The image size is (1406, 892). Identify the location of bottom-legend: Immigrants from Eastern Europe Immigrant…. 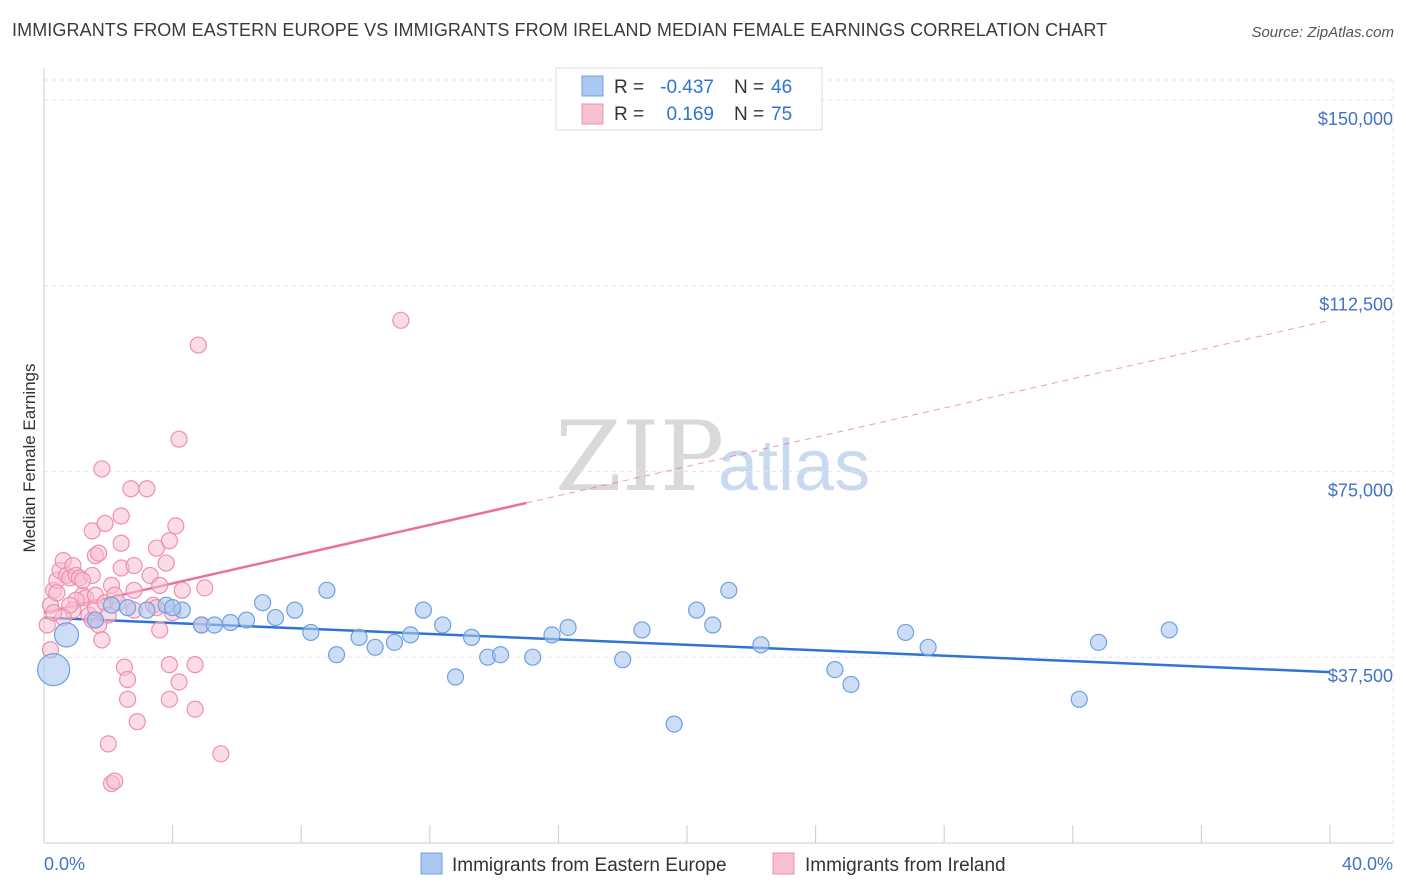
(713, 864).